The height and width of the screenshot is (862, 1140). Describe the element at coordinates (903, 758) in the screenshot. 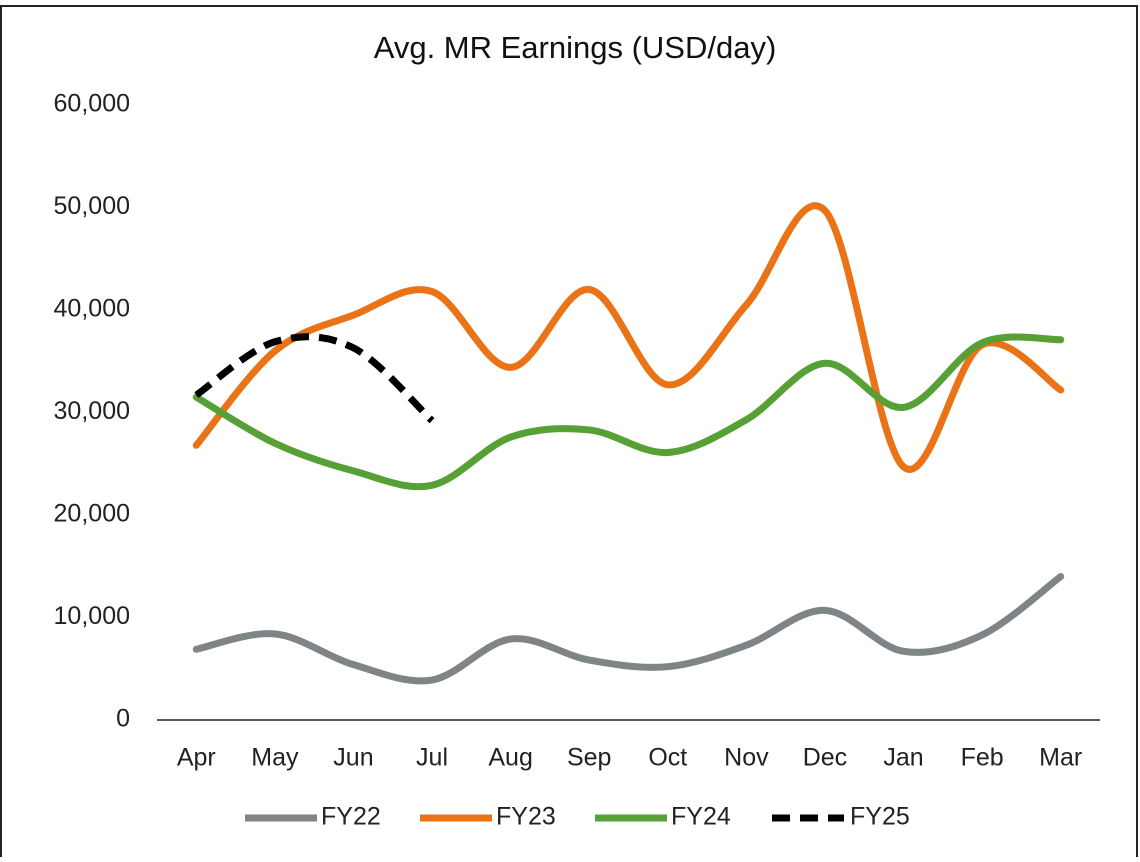

I see `x-tick-label: Jan` at that location.